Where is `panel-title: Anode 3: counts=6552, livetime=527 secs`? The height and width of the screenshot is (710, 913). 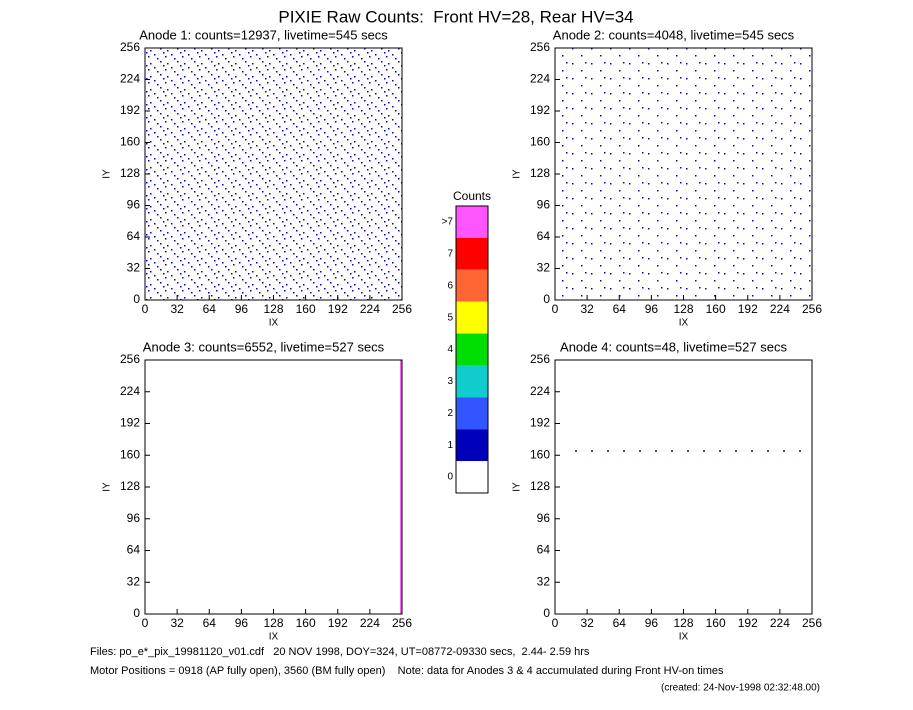 panel-title: Anode 3: counts=6552, livetime=527 secs is located at coordinates (264, 346).